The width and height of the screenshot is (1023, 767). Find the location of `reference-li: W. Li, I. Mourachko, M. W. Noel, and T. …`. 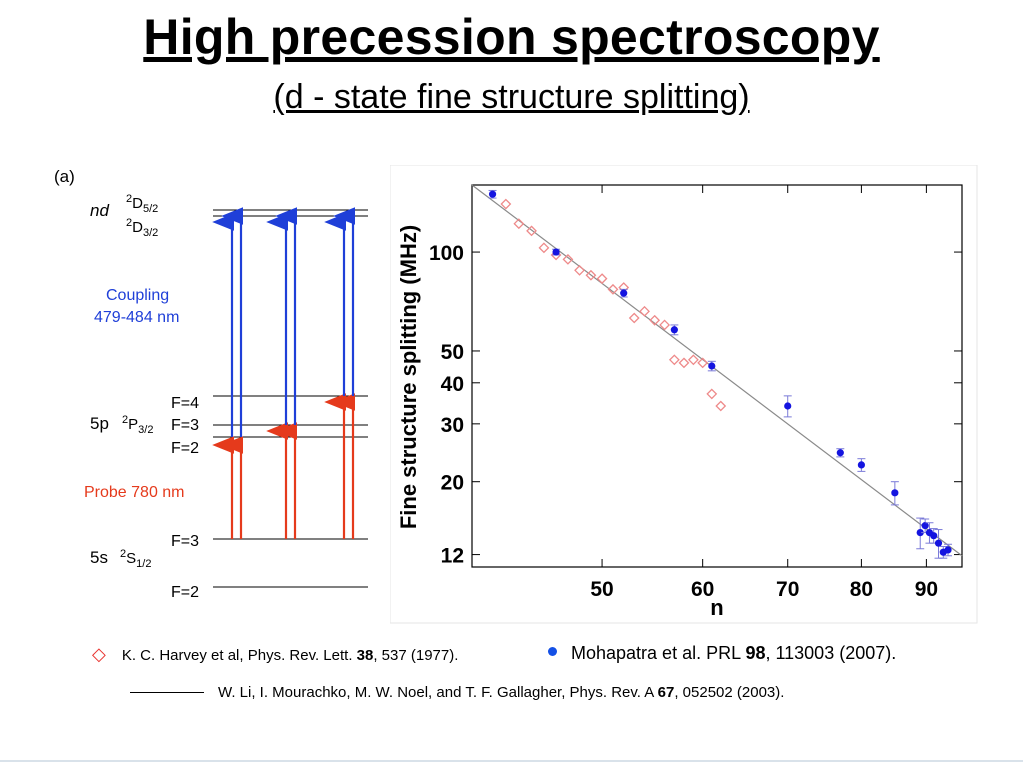

reference-li: W. Li, I. Mourachko, M. W. Noel, and T. … is located at coordinates (457, 692).